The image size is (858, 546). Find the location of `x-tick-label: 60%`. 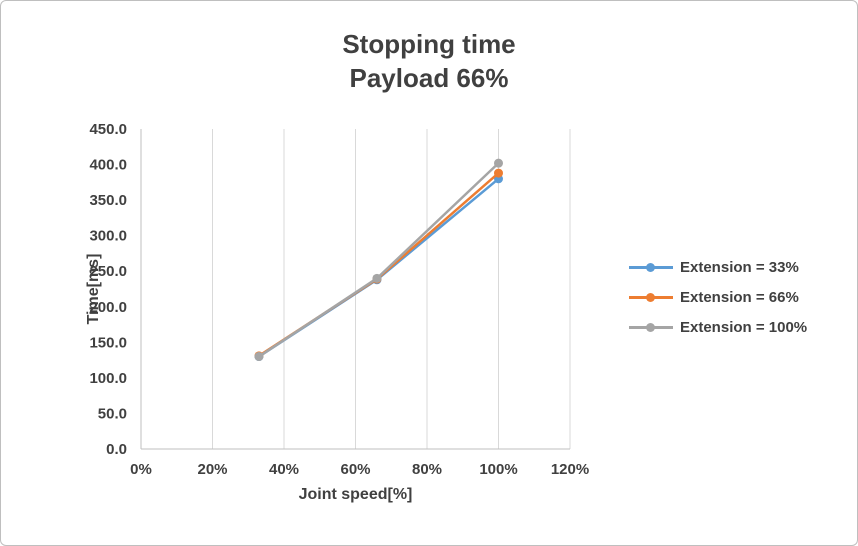

x-tick-label: 60% is located at coordinates (355, 469).